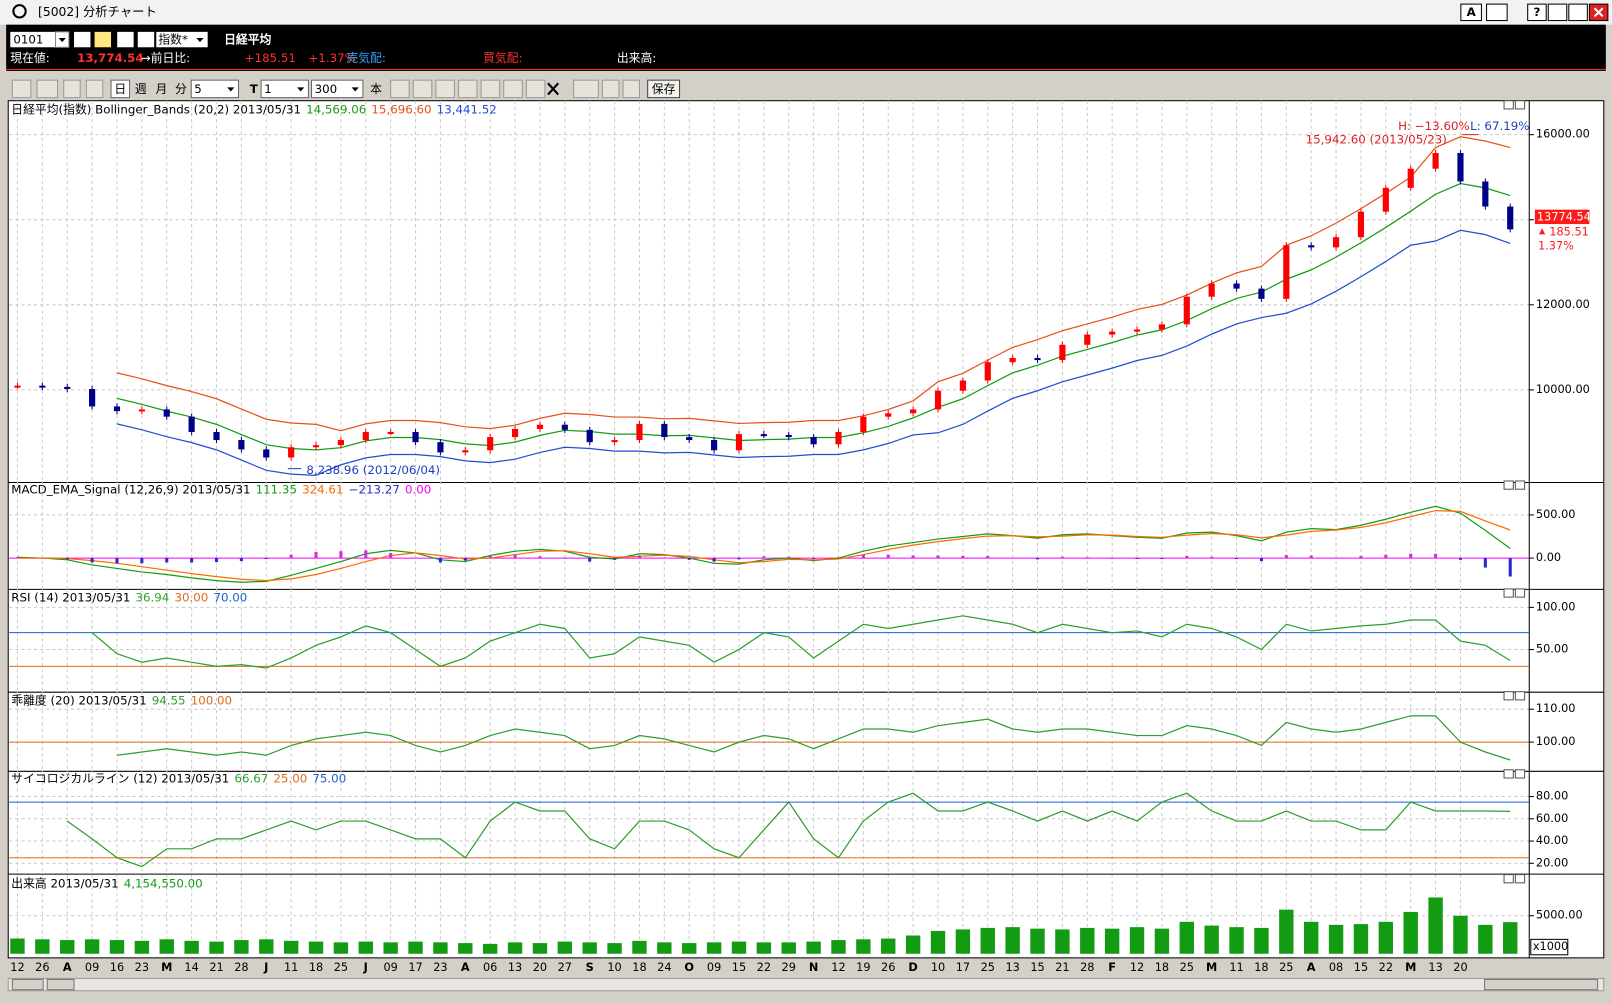 This screenshot has height=1004, width=1612. I want to click on price: 13,774.54, so click(110, 58).